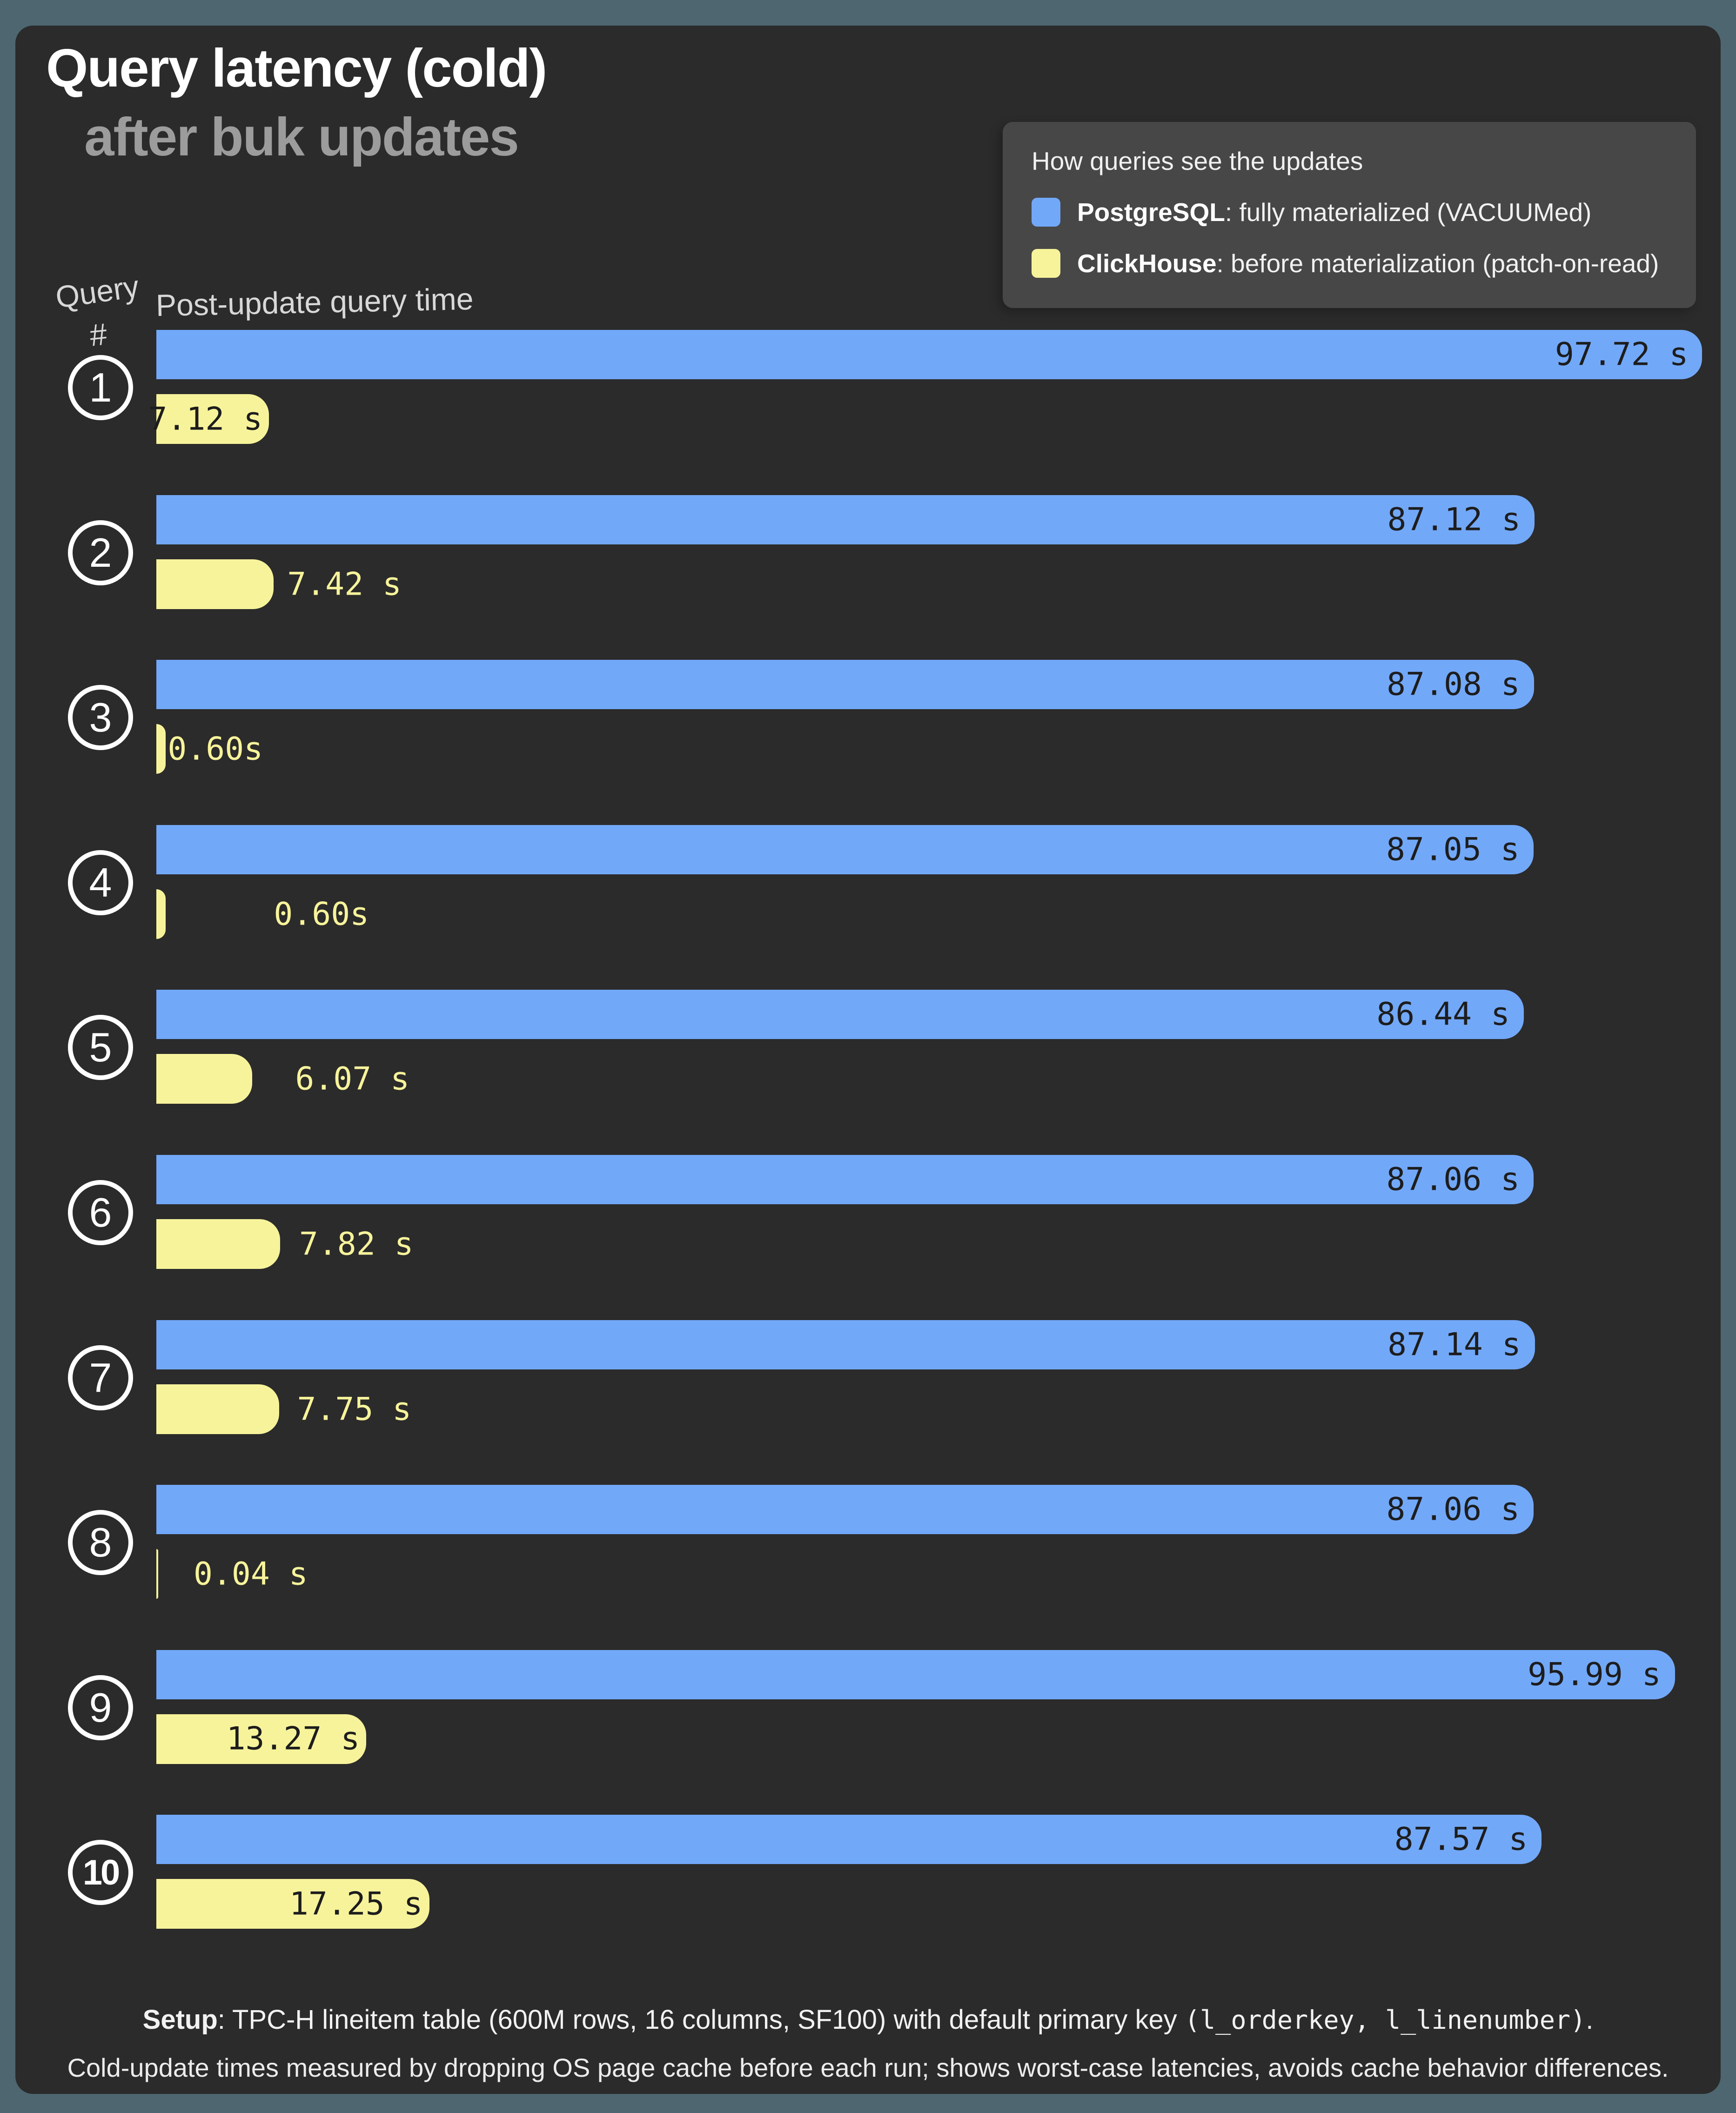 The width and height of the screenshot is (1736, 2113). I want to click on postgresql-bar-label: 87.12 s, so click(1454, 519).